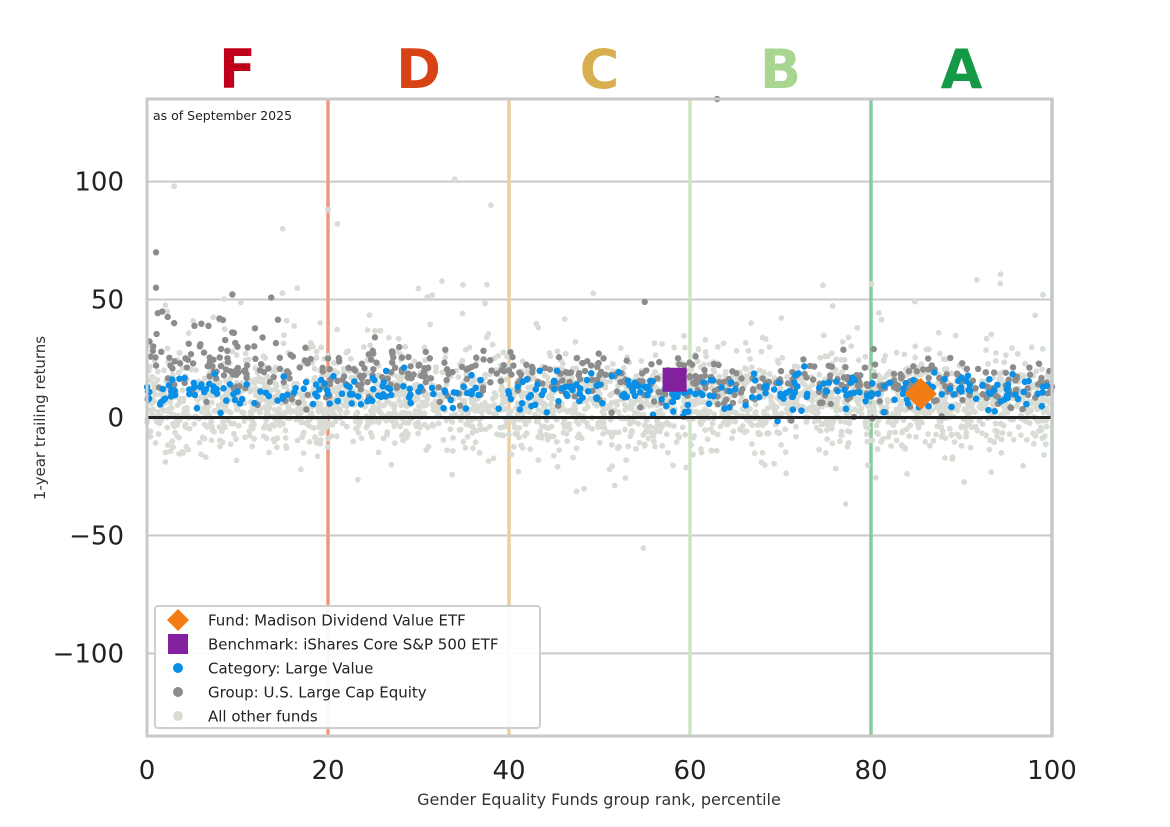 This screenshot has height=827, width=1170. Describe the element at coordinates (920, 393) in the screenshot. I see `fund-marker` at that location.